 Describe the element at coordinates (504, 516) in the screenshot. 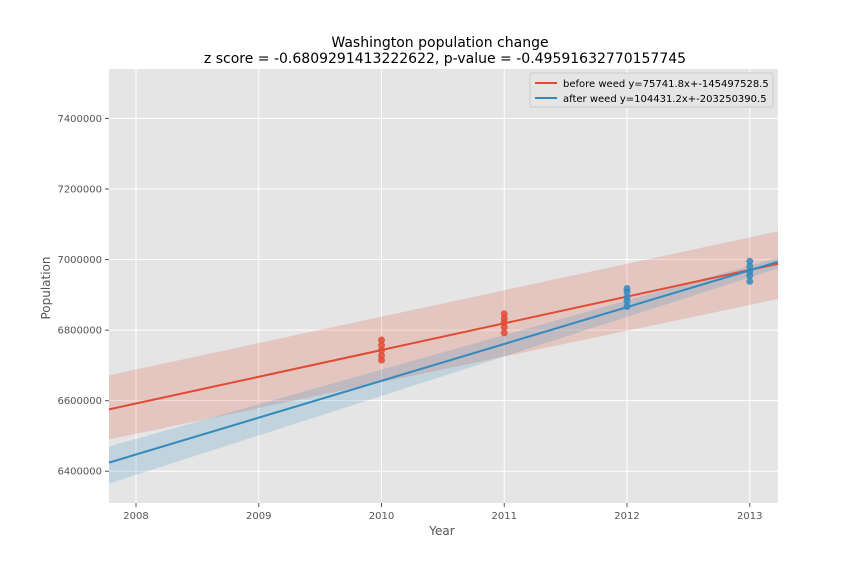

I see `x-tick-label: 2011` at that location.